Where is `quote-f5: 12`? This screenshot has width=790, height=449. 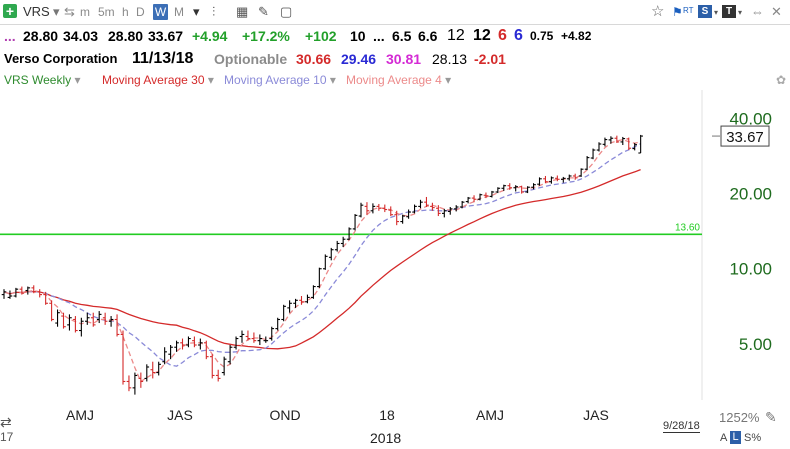
quote-f5: 12 is located at coordinates (456, 35).